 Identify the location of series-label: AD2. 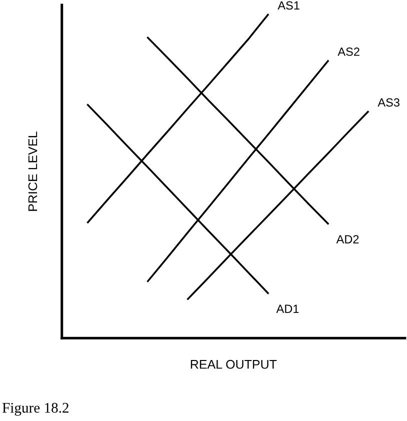
(347, 239).